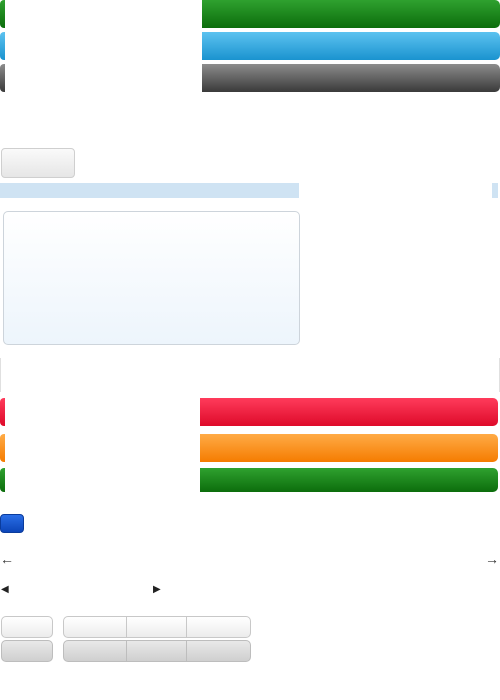 This screenshot has height=700, width=500. Describe the element at coordinates (12, 523) in the screenshot. I see `blue-button` at that location.